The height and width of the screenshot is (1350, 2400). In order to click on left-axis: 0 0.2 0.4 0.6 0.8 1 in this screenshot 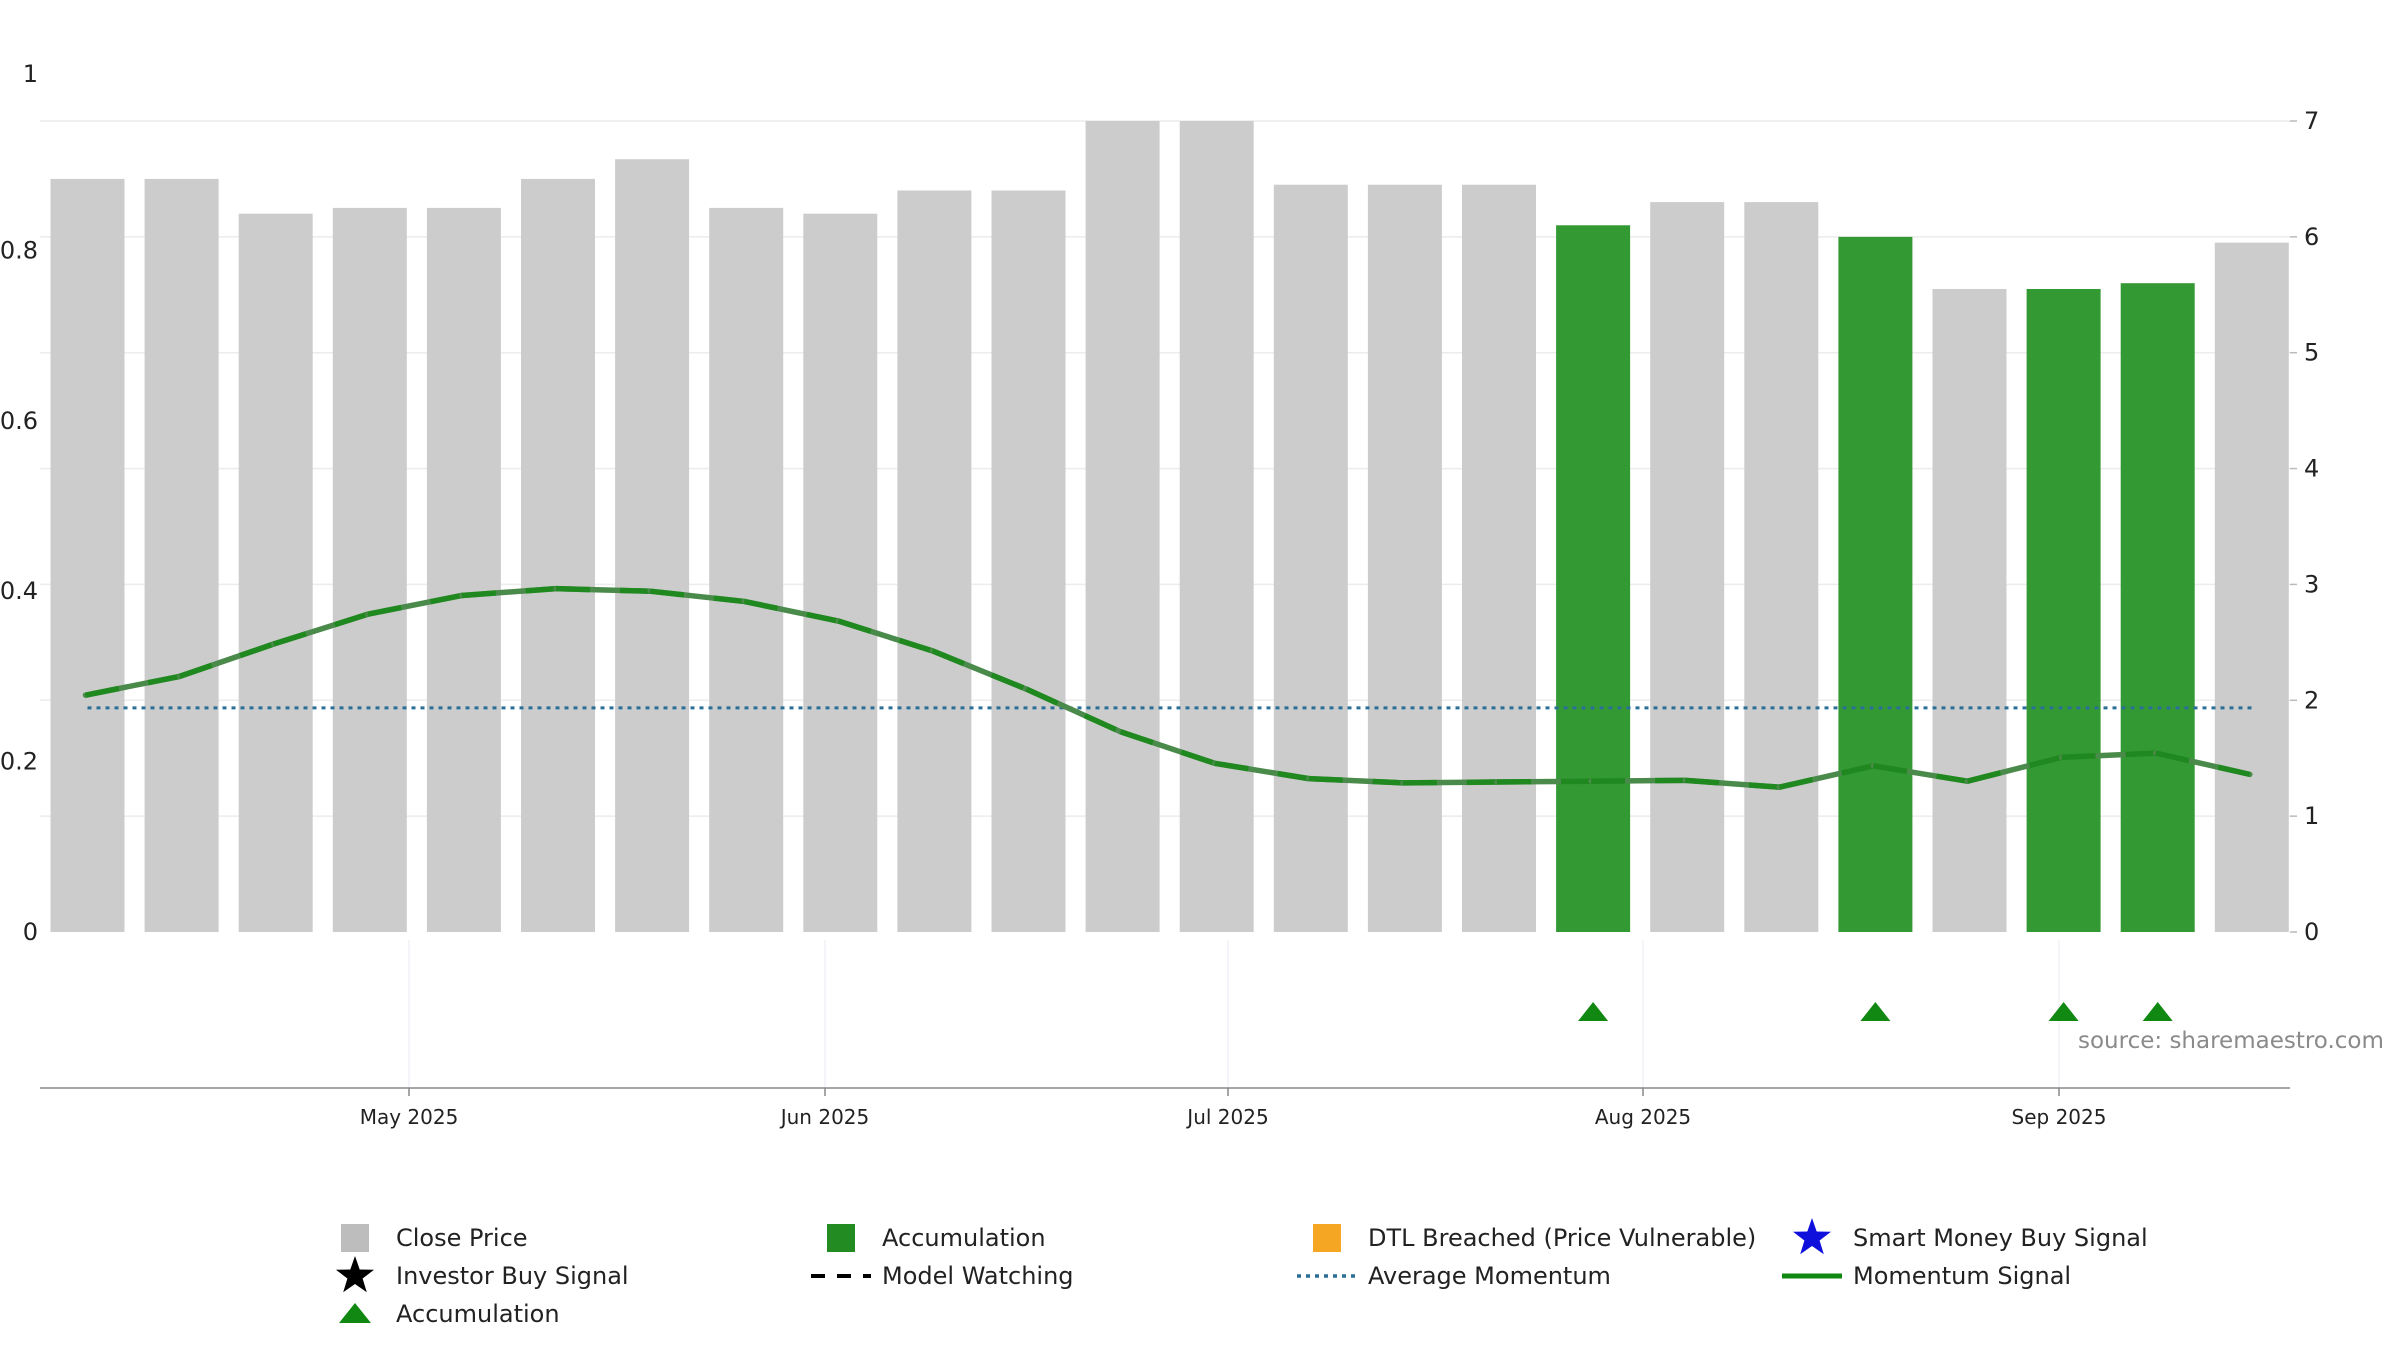, I will do `click(19, 503)`.